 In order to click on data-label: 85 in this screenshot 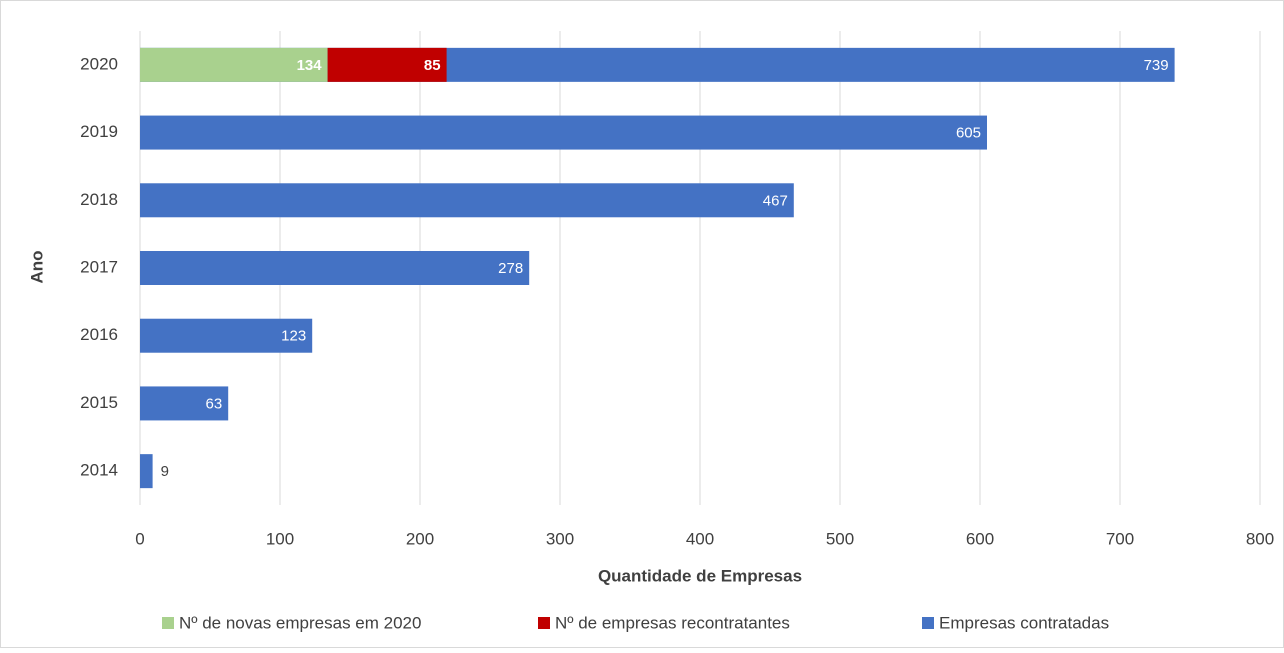, I will do `click(432, 65)`.